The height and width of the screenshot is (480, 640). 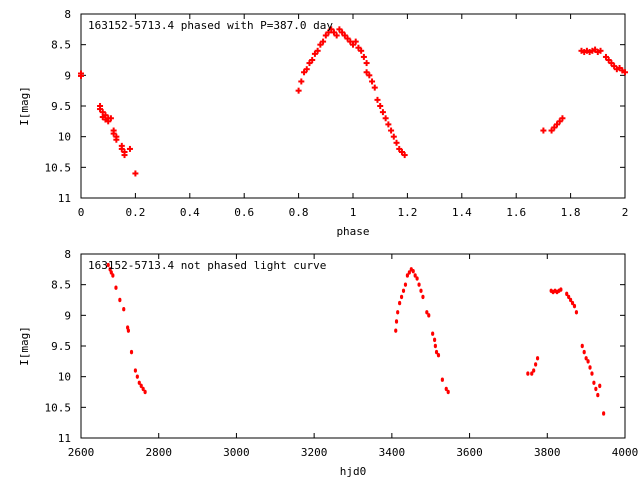 What do you see at coordinates (64, 137) in the screenshot?
I see `y-tick-label: 10` at bounding box center [64, 137].